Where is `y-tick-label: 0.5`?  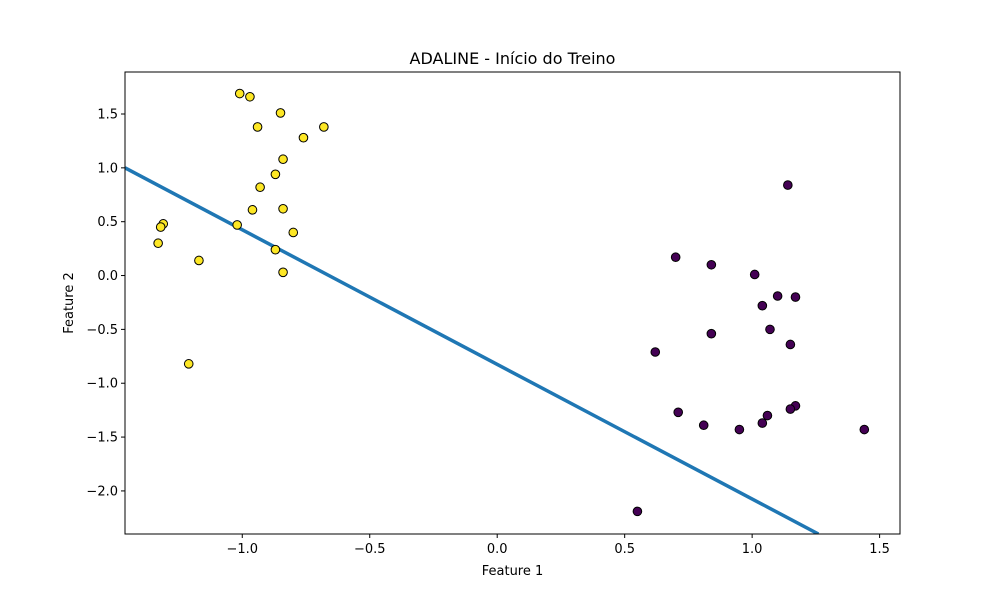
y-tick-label: 0.5 is located at coordinates (107, 222).